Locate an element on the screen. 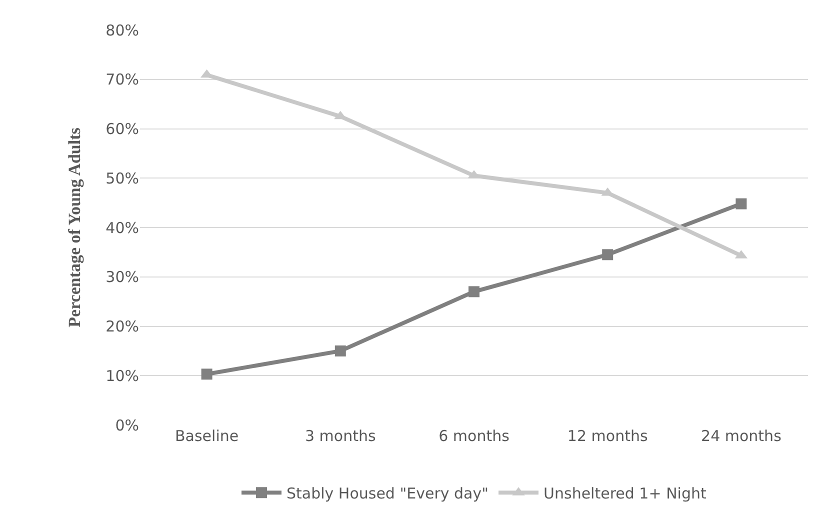 The height and width of the screenshot is (521, 828). y-tick-label: 60% is located at coordinates (122, 129).